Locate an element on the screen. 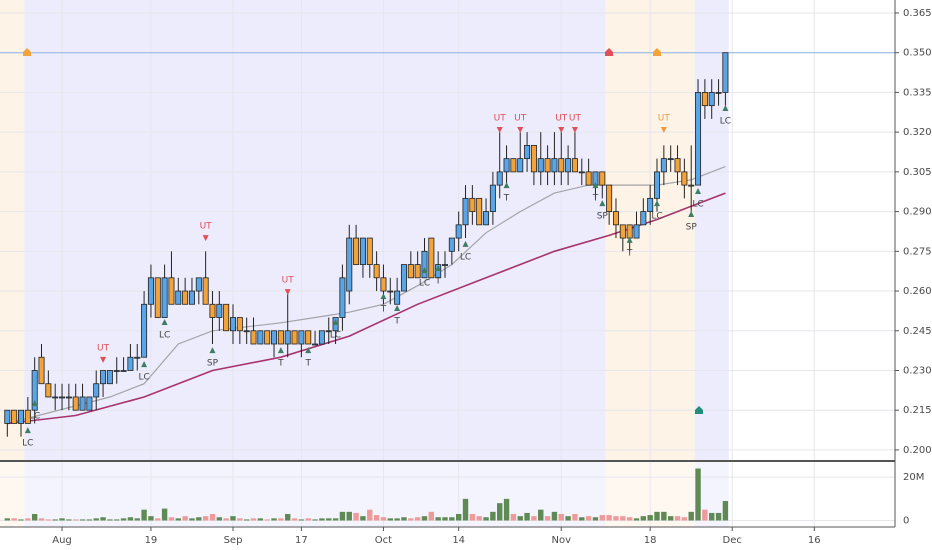 The height and width of the screenshot is (550, 932). x-tick-label: Aug is located at coordinates (62, 540).